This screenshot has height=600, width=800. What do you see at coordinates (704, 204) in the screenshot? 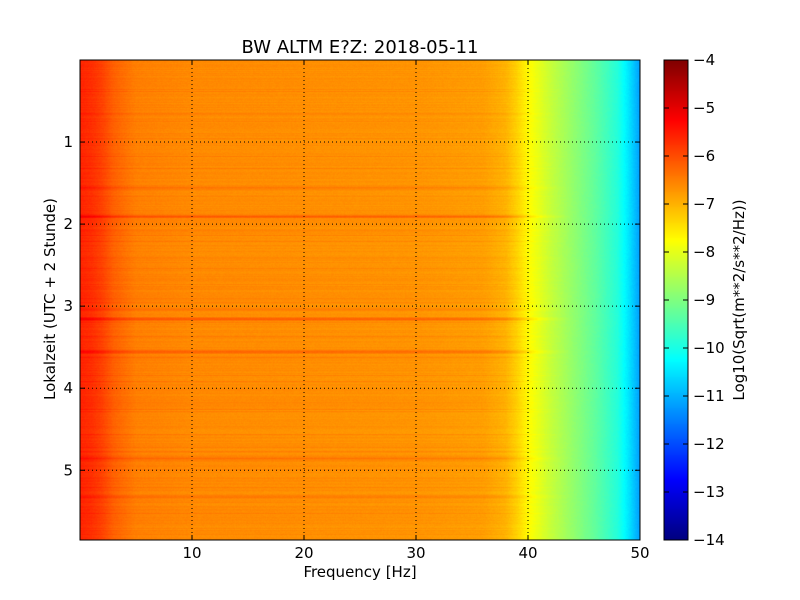
I see `colorbar-tick-label: −7` at bounding box center [704, 204].